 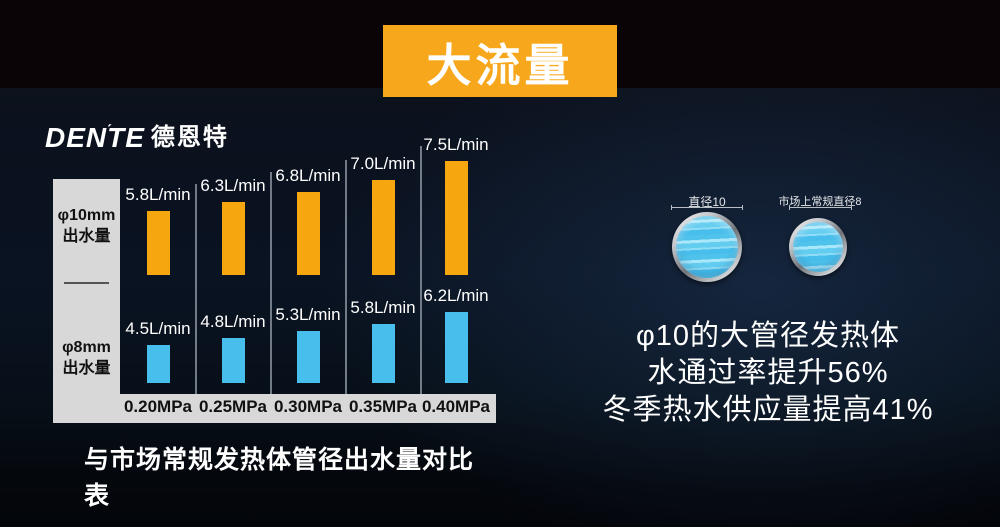 What do you see at coordinates (233, 185) in the screenshot?
I see `bar-value-label-phi10: 6.3L/min` at bounding box center [233, 185].